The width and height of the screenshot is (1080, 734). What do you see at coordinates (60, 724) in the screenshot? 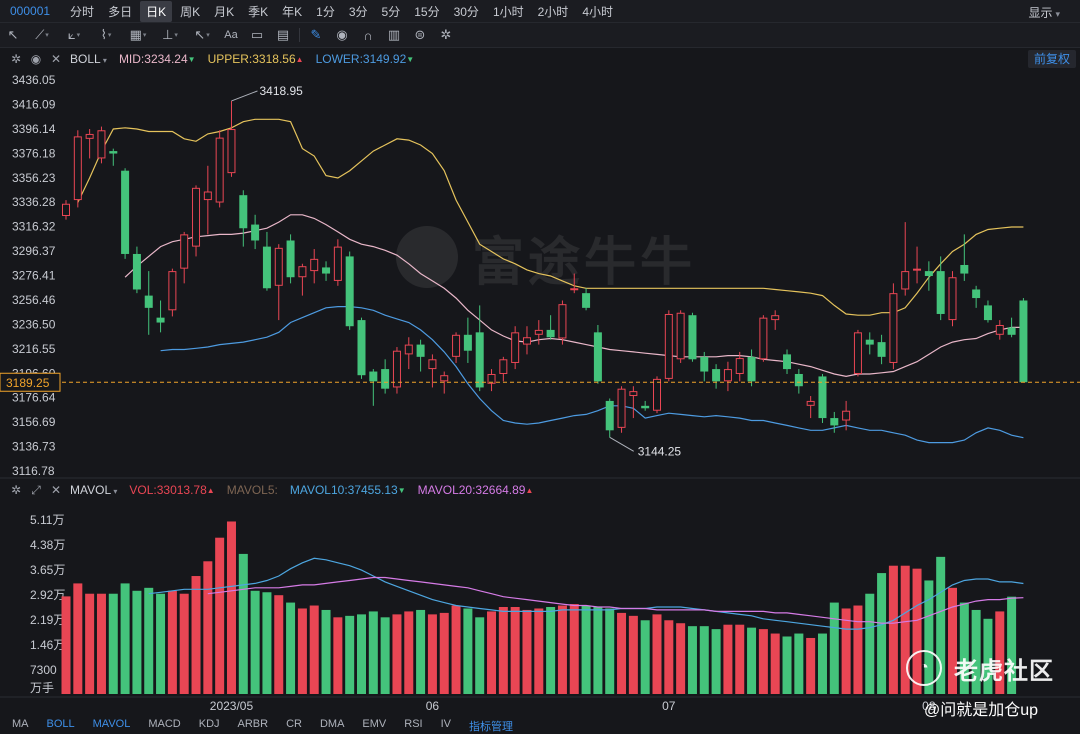
I see `indicator-tab: BOLL` at bounding box center [60, 724].